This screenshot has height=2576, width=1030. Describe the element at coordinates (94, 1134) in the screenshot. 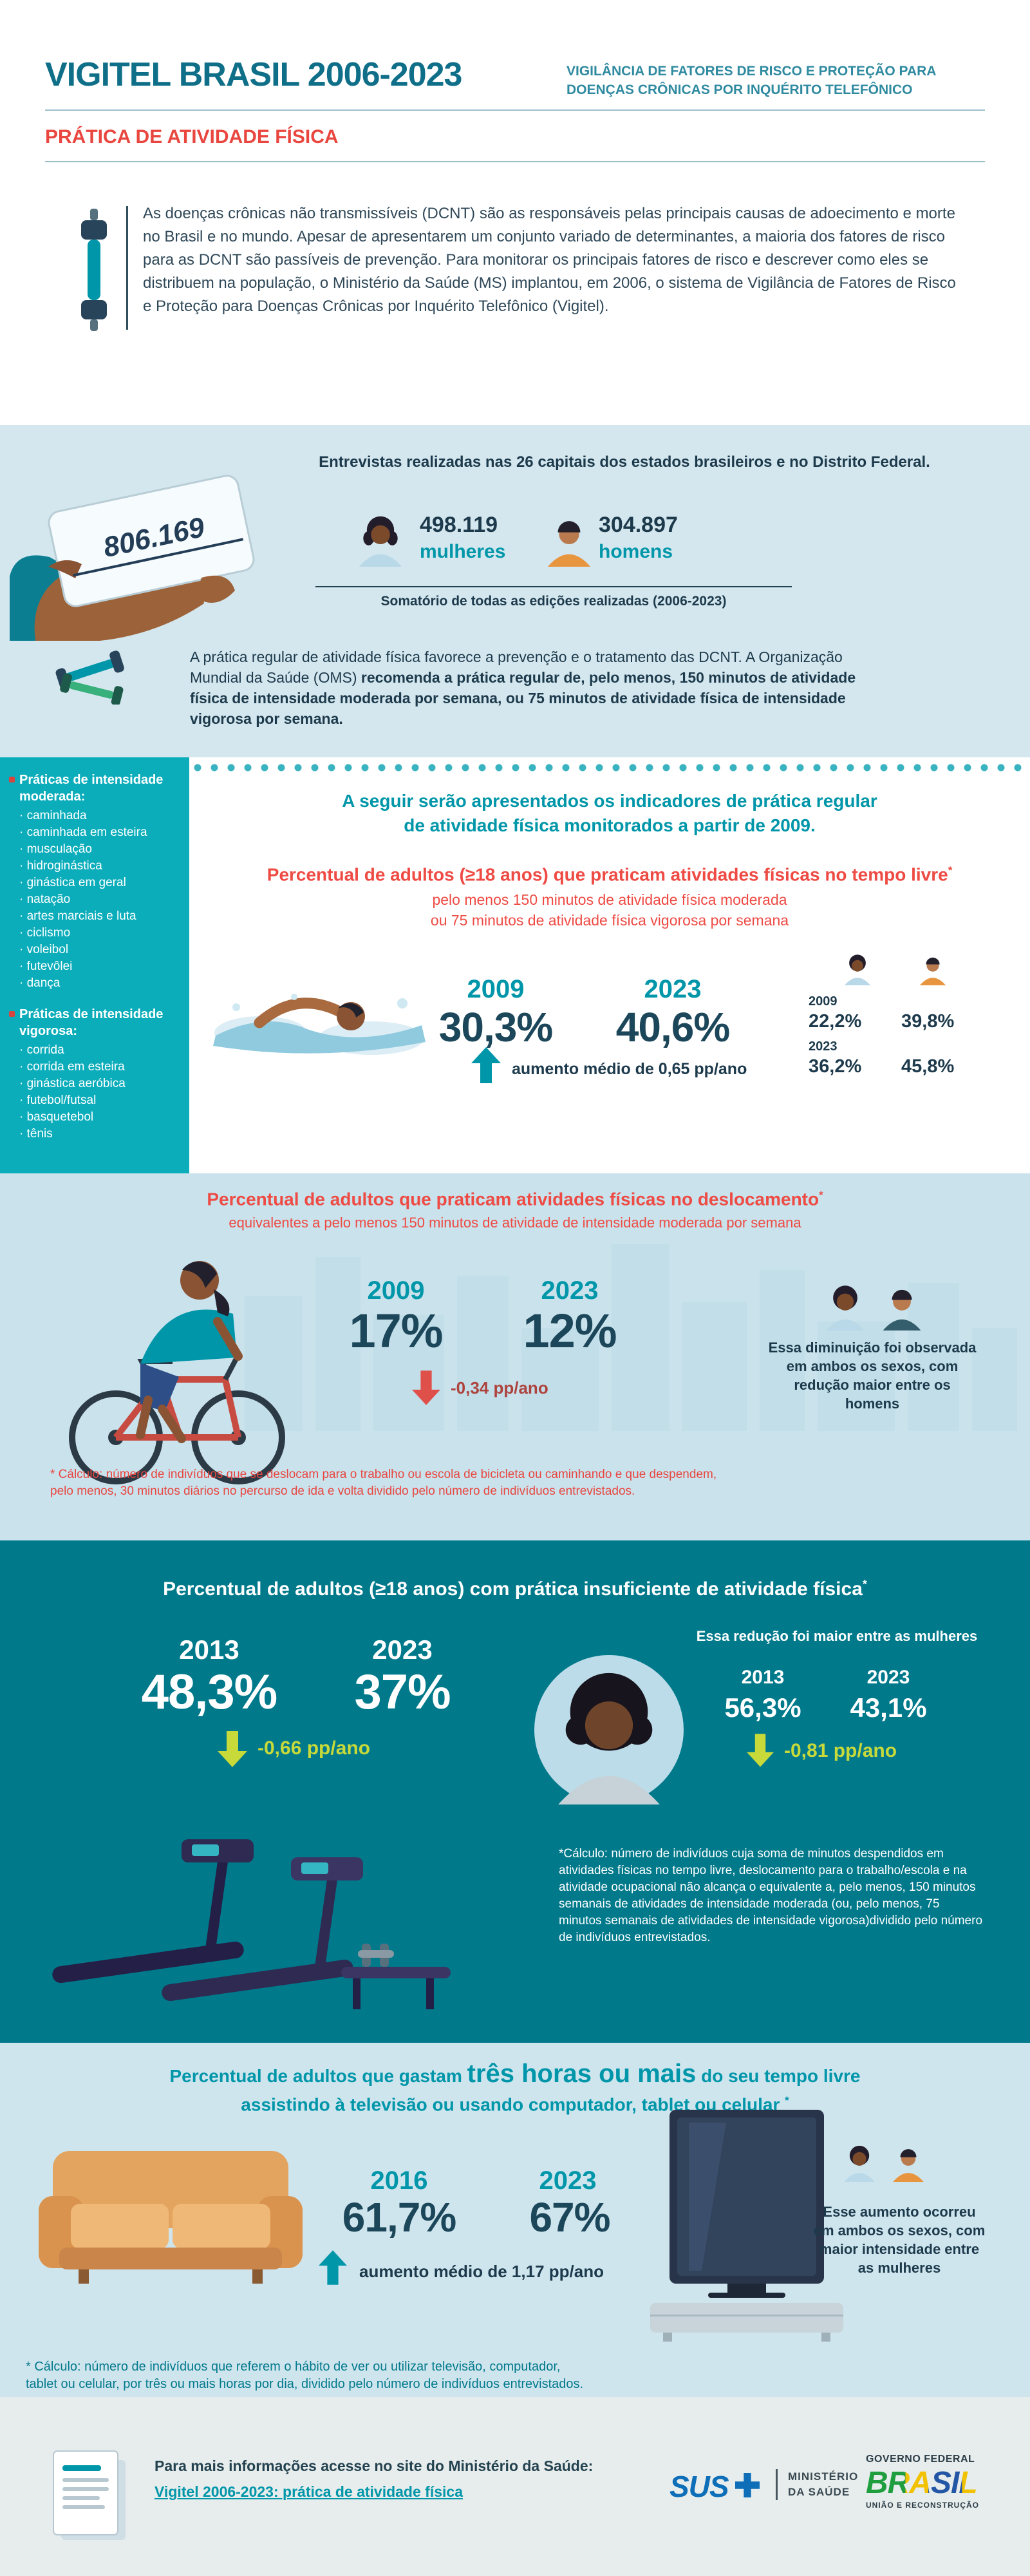

I see `list-item: tênis` at that location.